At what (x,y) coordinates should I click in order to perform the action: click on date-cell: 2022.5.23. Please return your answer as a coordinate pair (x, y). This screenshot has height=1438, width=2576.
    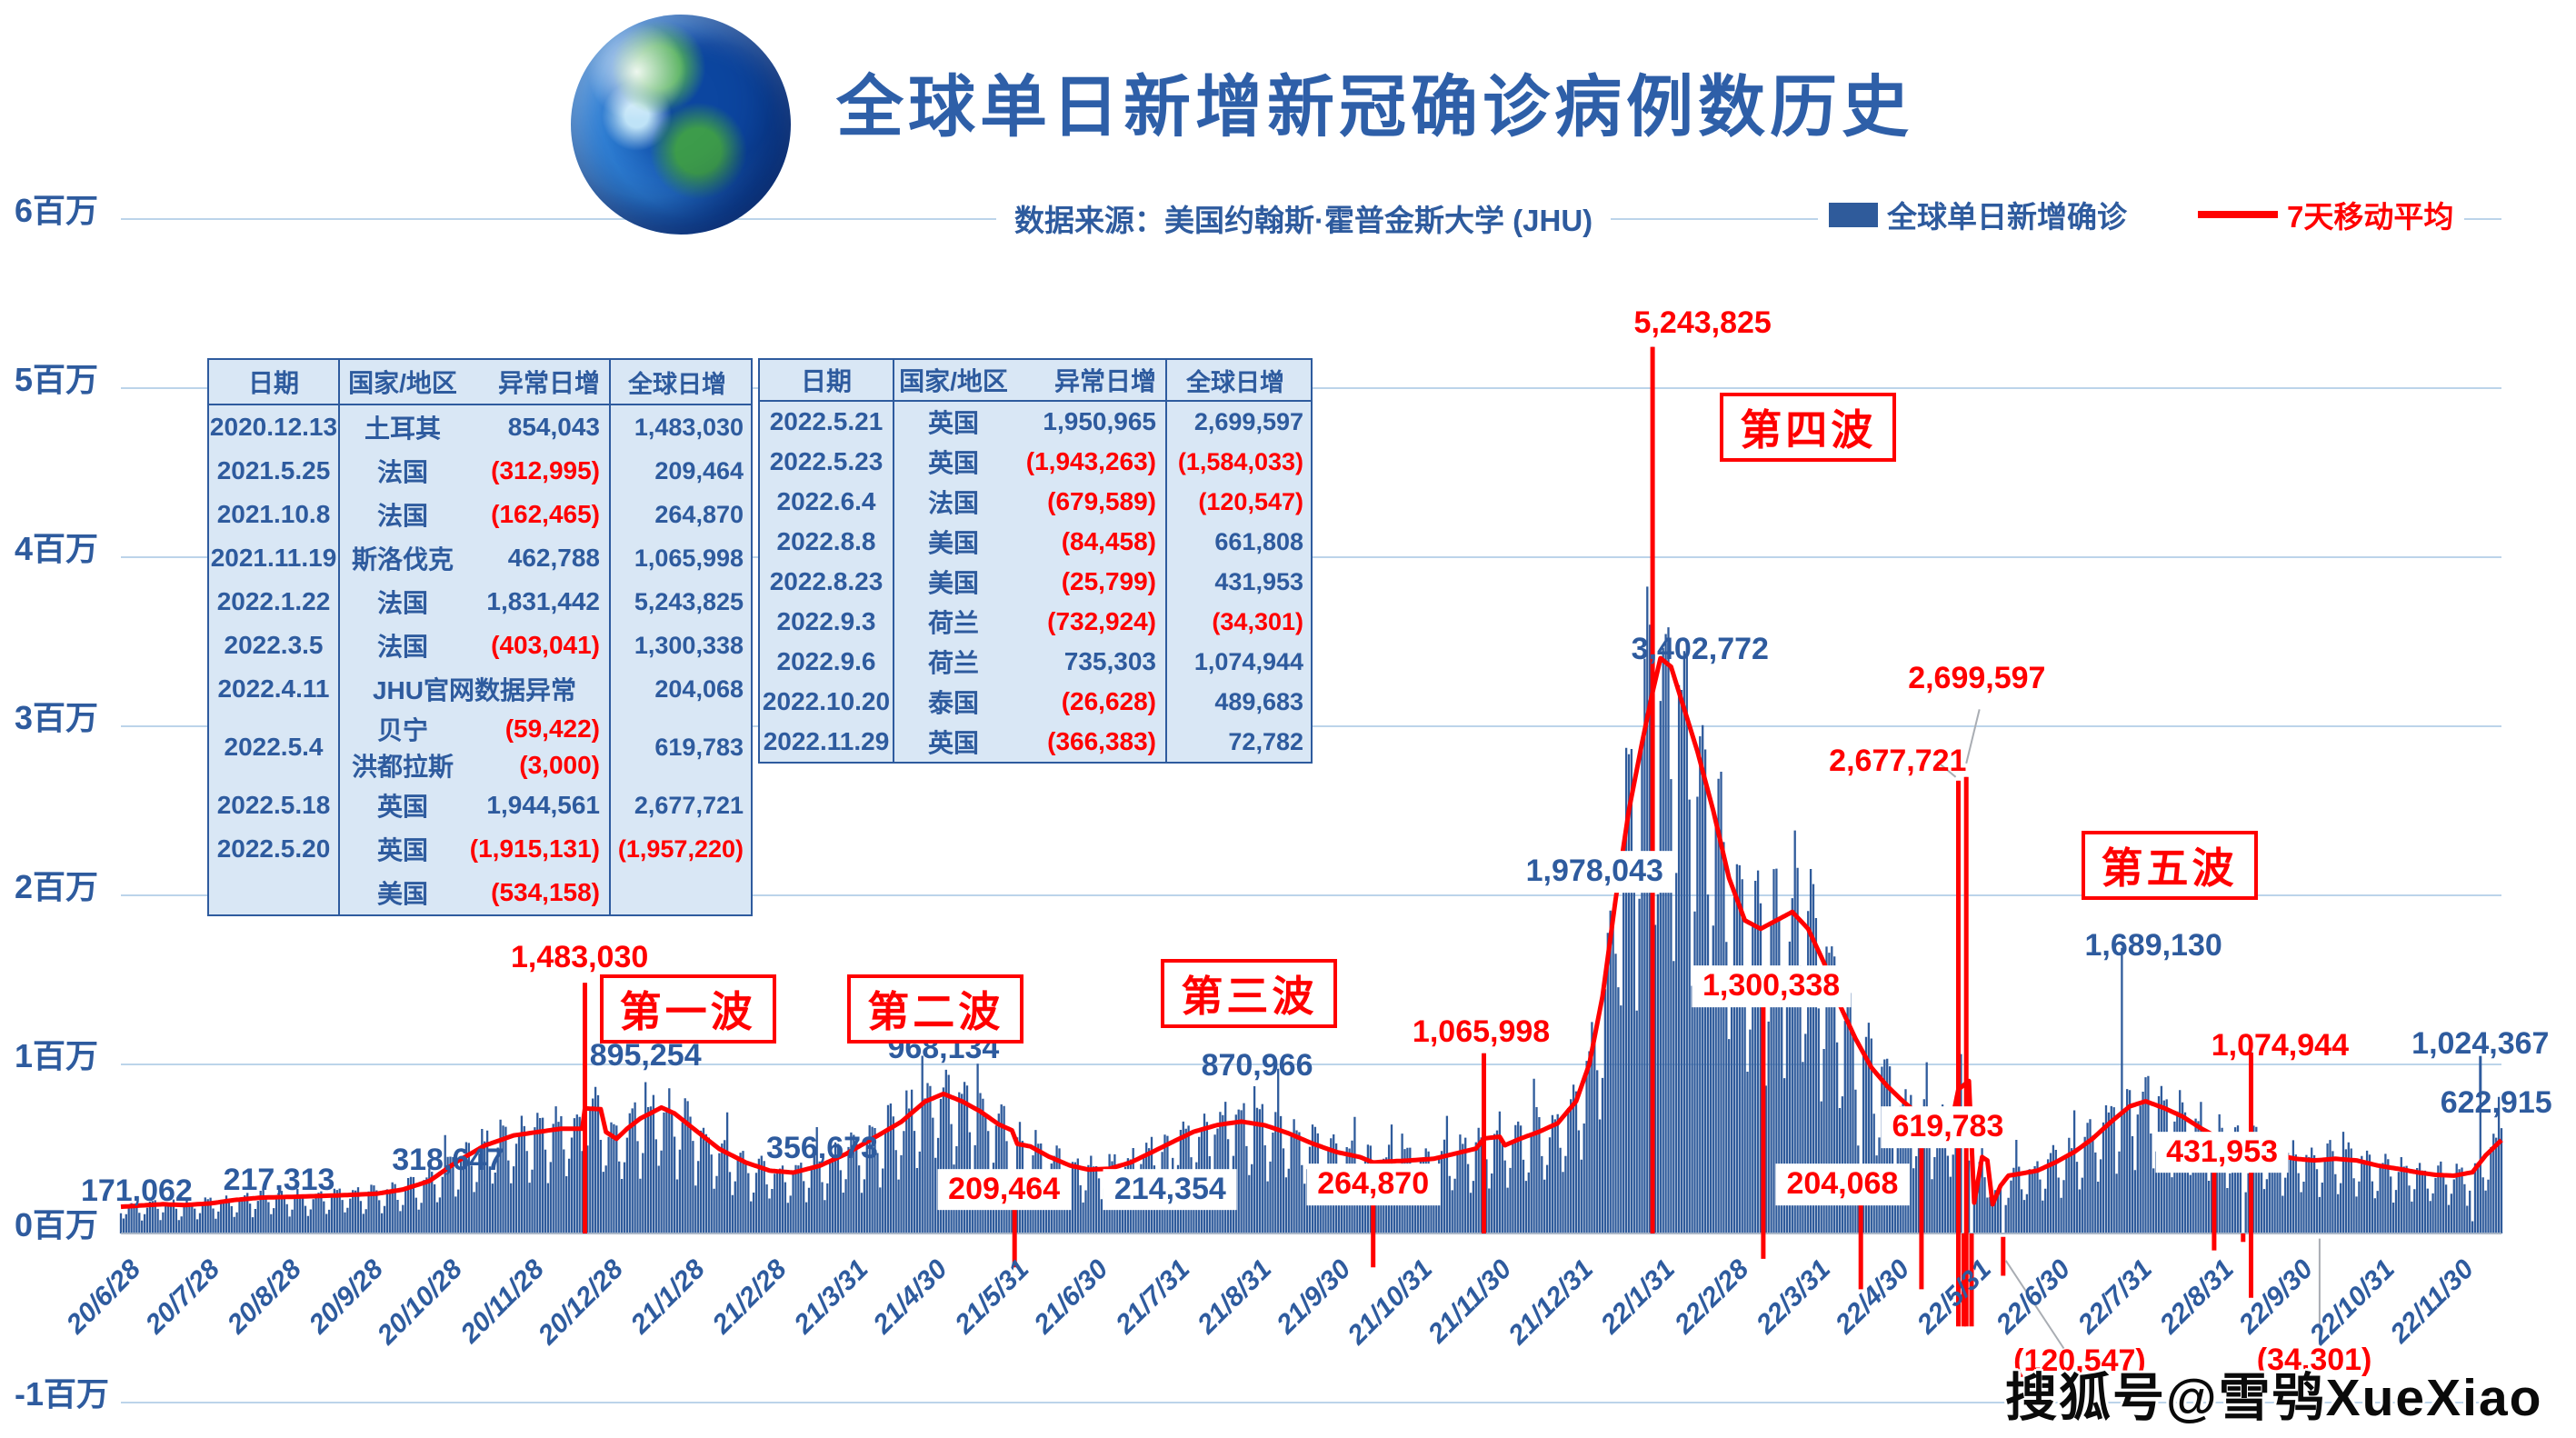
    Looking at the image, I should click on (826, 461).